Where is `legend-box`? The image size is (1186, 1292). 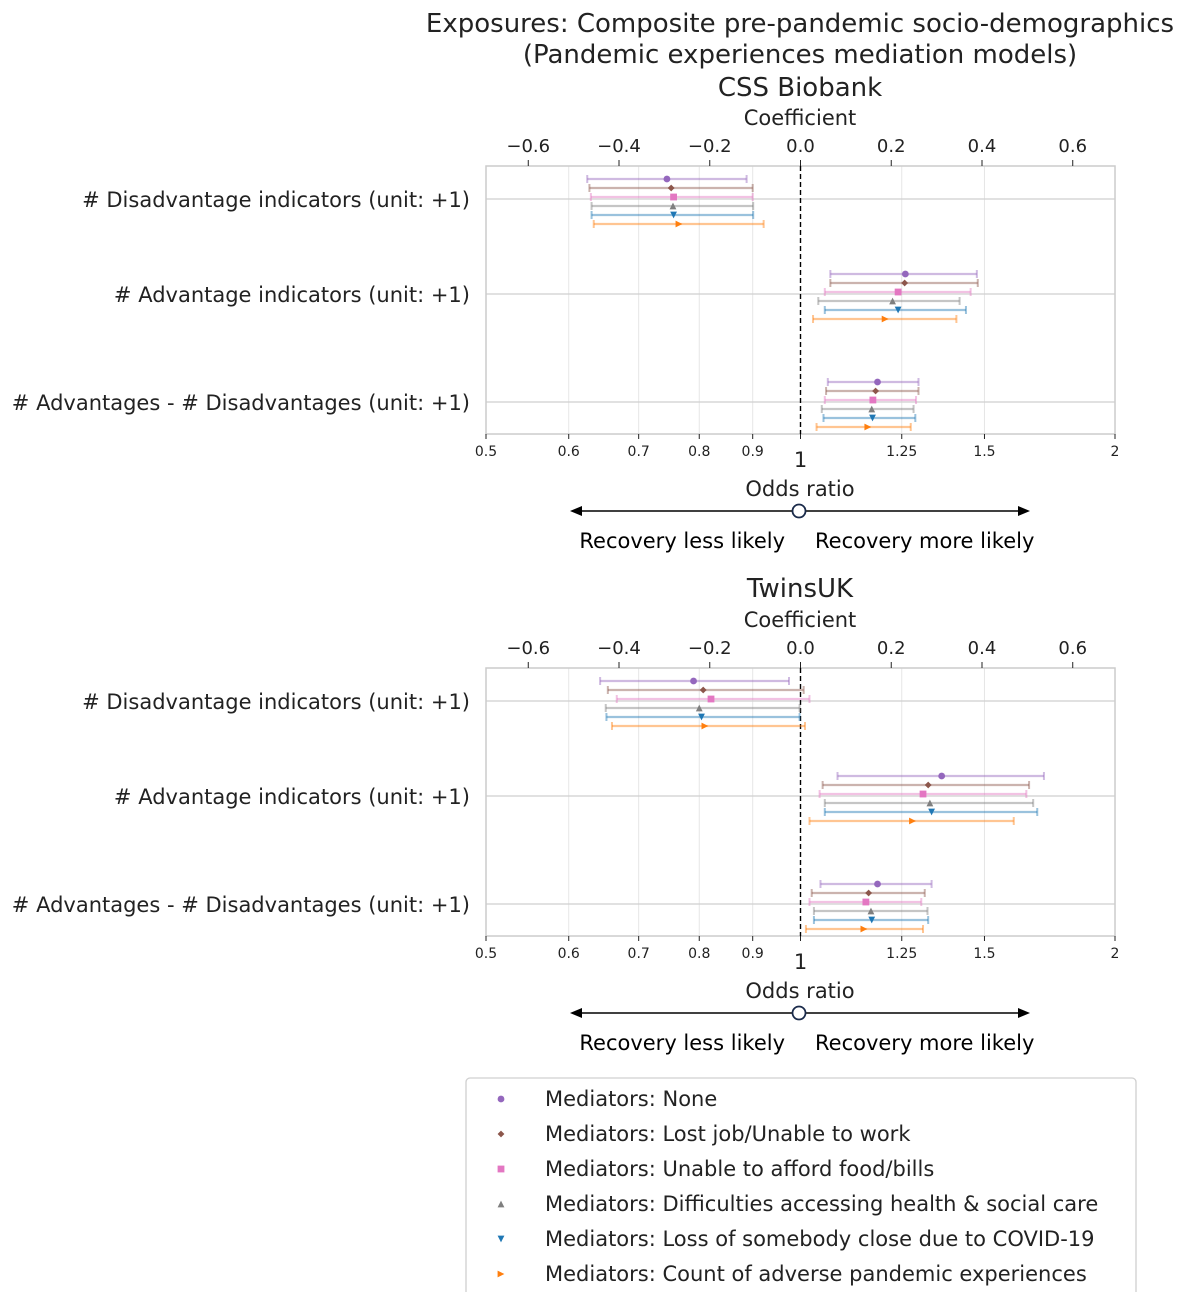 legend-box is located at coordinates (801, 1184).